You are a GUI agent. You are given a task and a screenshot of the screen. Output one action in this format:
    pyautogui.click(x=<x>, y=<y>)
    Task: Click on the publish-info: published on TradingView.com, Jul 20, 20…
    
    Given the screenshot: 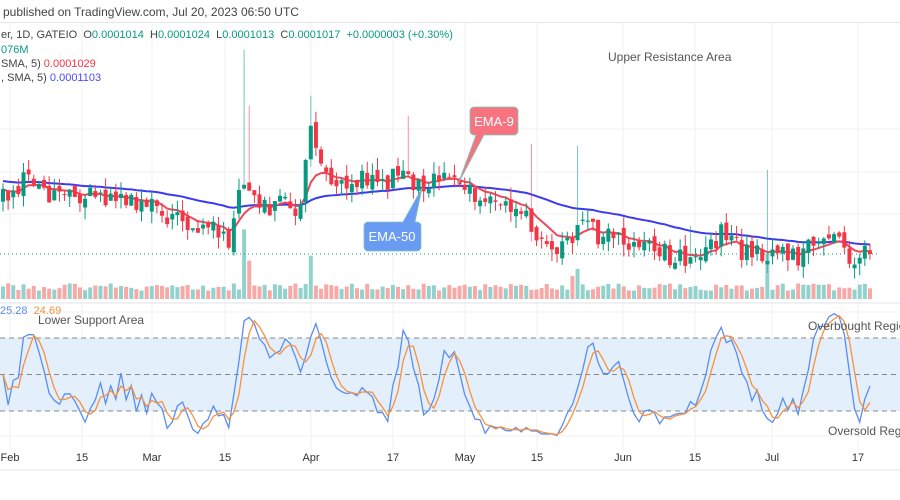 What is the action you would take?
    pyautogui.click(x=151, y=12)
    